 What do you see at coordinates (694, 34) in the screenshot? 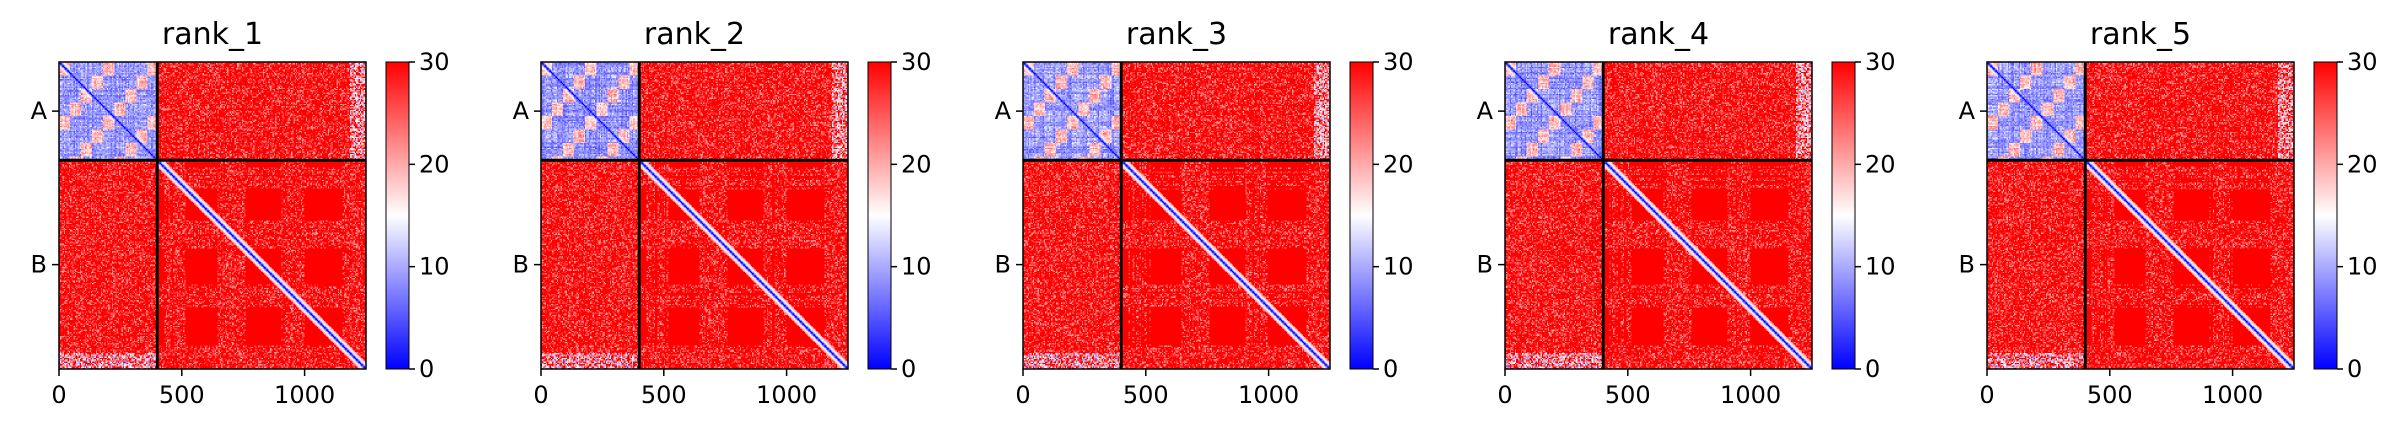
I see `panel-title: rank_2` at bounding box center [694, 34].